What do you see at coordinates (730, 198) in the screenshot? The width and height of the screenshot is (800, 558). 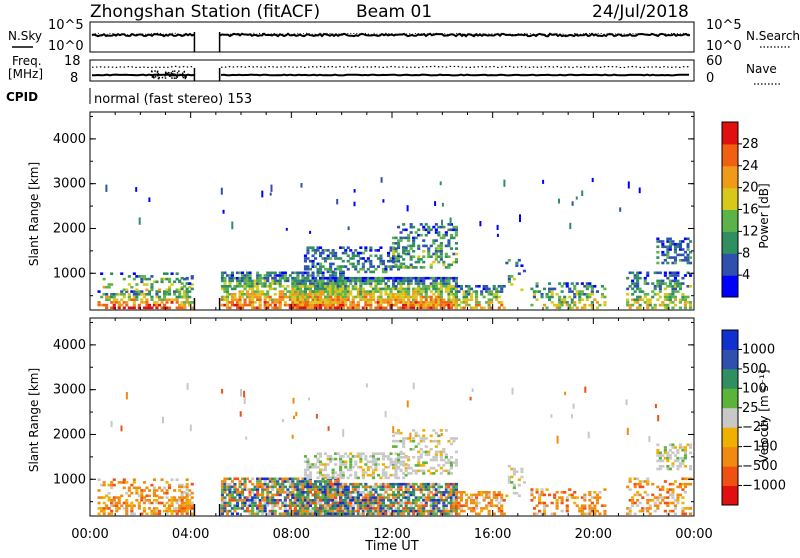 I see `colorbar-swatch` at bounding box center [730, 198].